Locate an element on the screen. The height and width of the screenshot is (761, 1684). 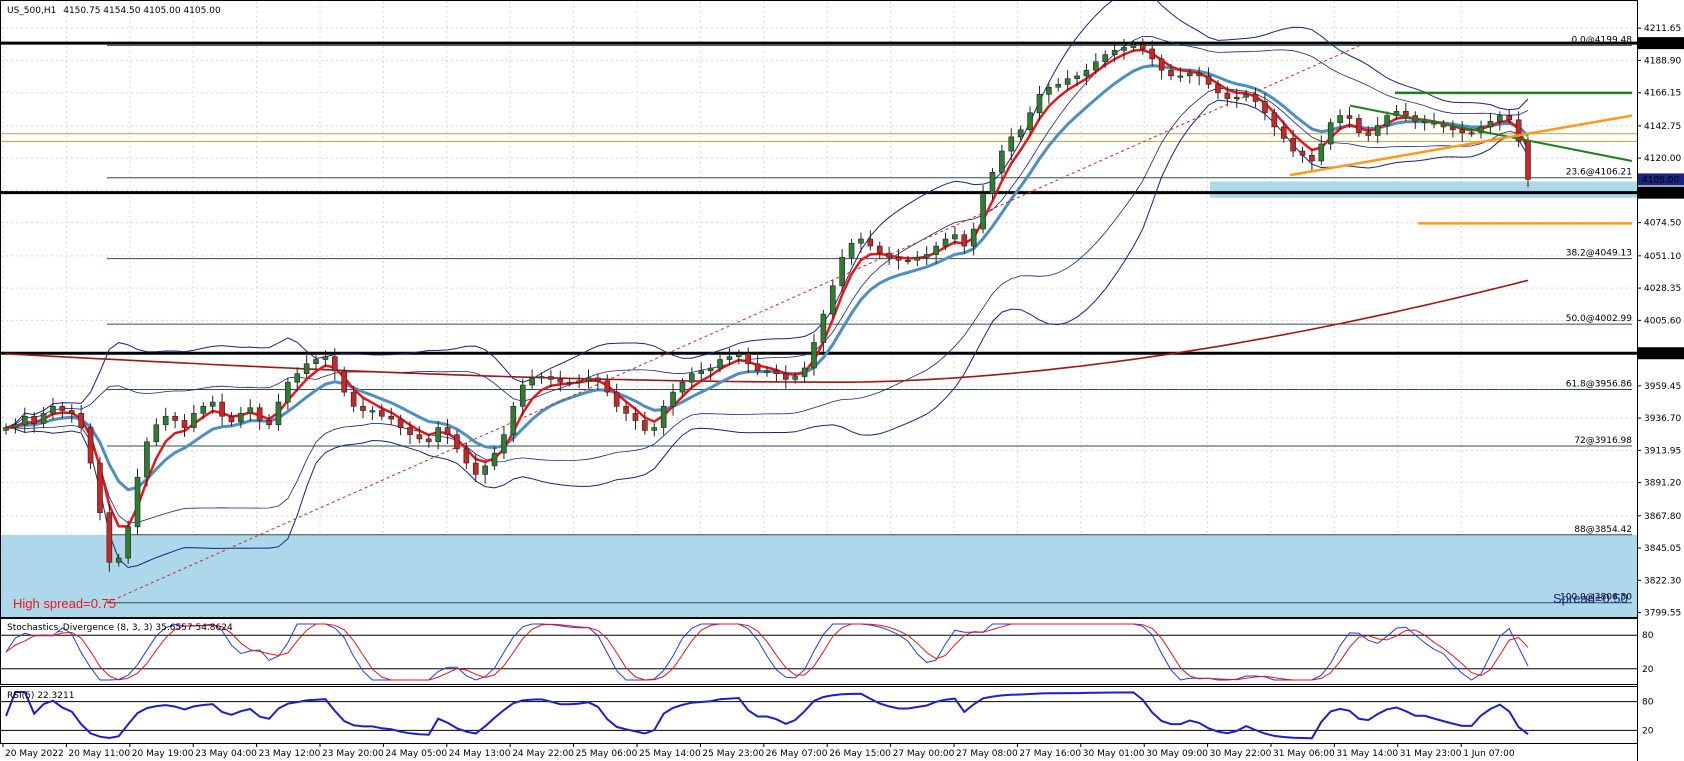
time-tick-label: 20 May 19:00 is located at coordinates (163, 754).